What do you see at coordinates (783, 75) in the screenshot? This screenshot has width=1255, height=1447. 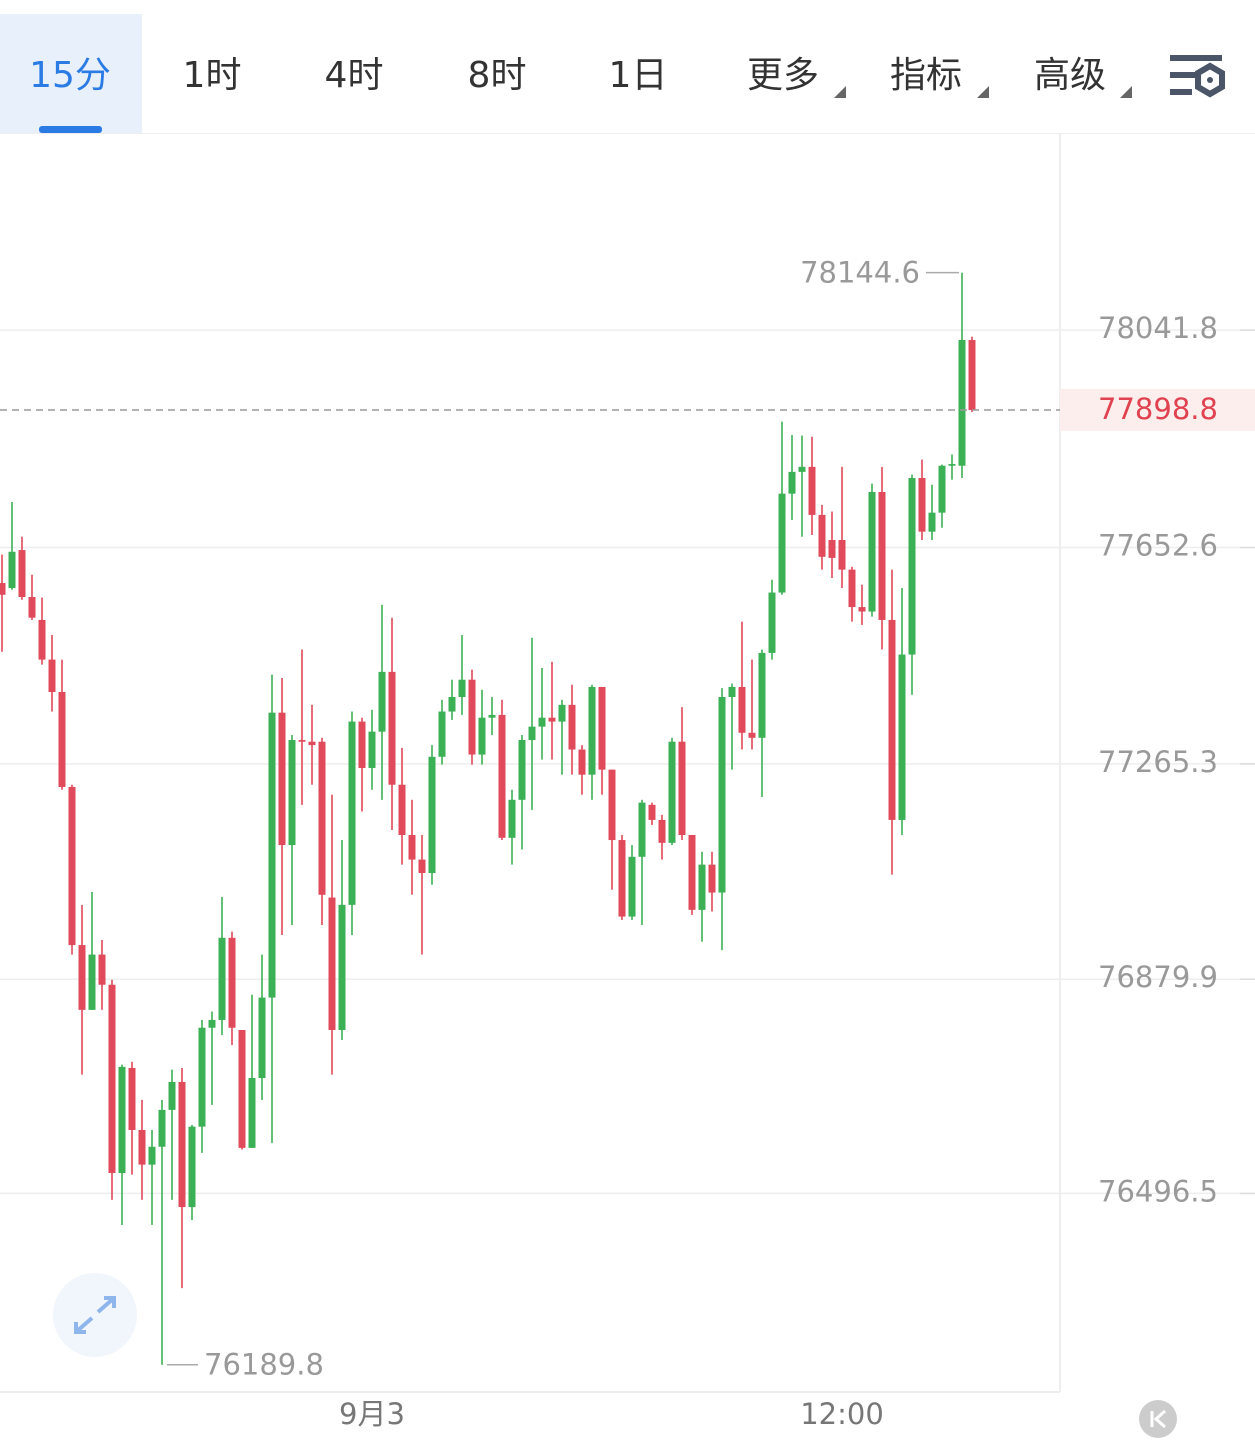 I see `tab: 更多` at bounding box center [783, 75].